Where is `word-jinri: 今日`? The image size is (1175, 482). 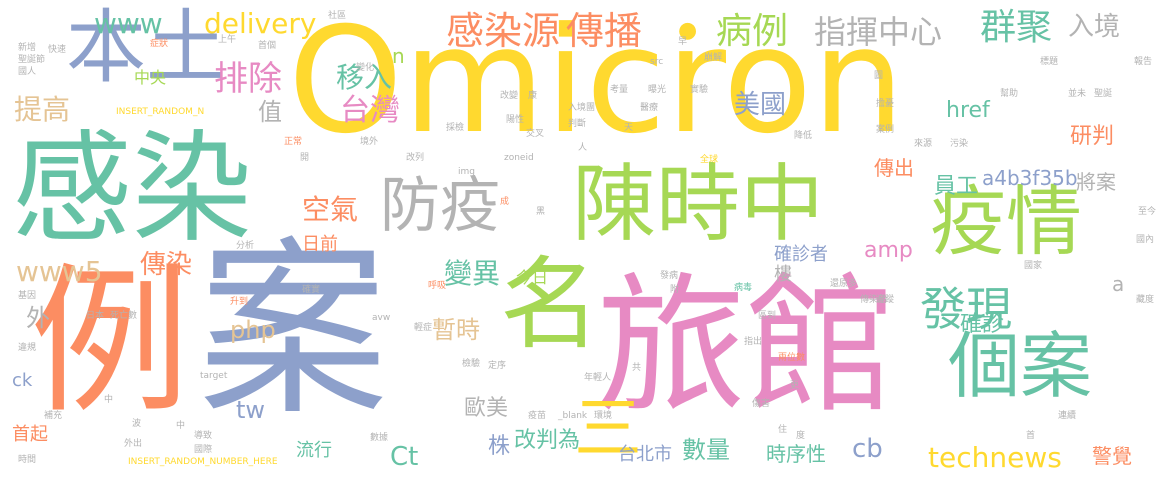
word-jinri: 今日 is located at coordinates (532, 278).